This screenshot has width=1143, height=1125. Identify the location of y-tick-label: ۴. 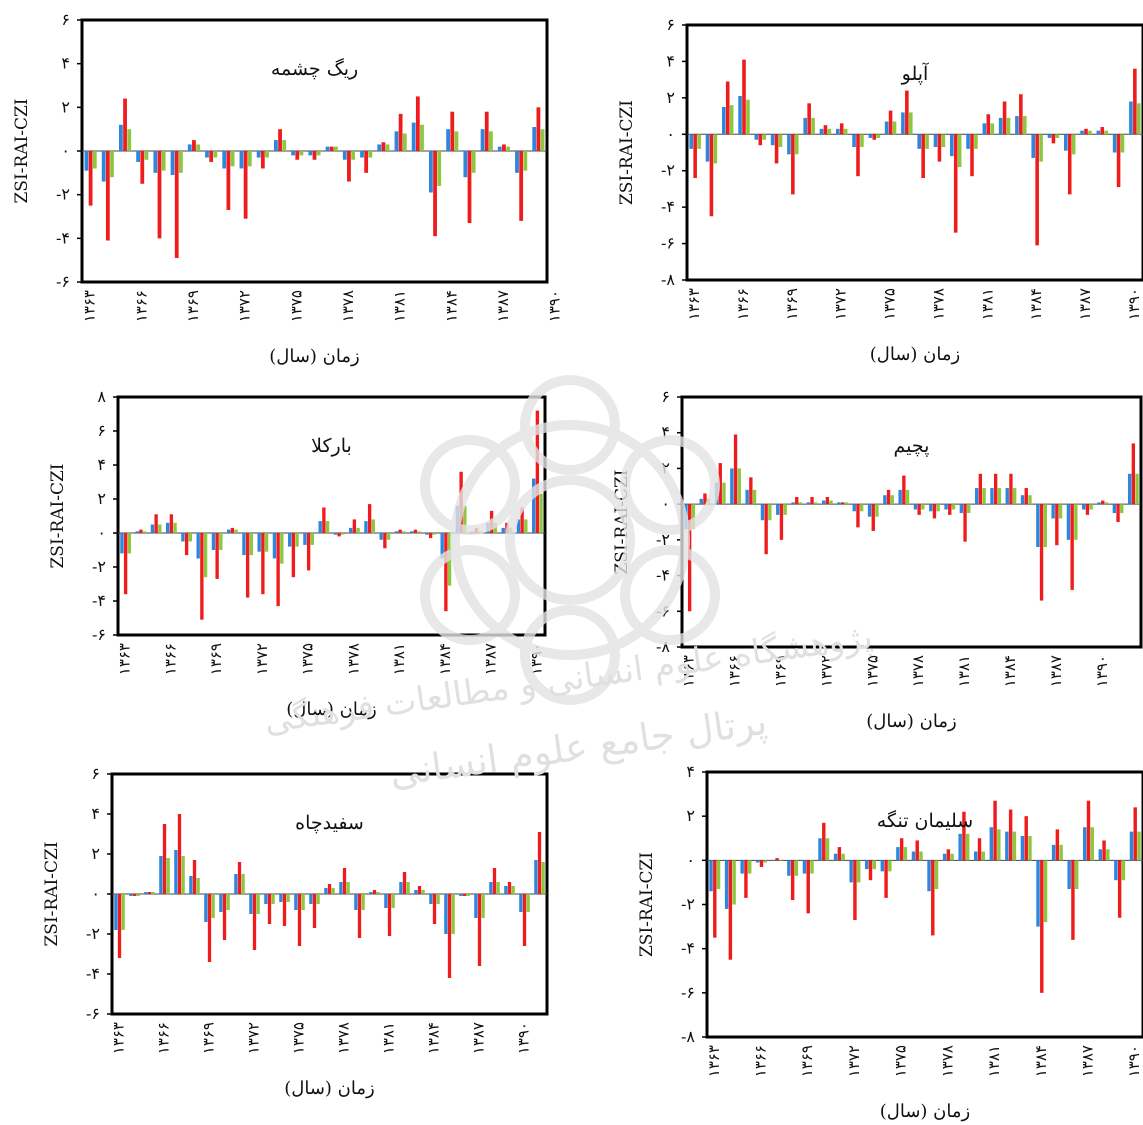
(690, 771).